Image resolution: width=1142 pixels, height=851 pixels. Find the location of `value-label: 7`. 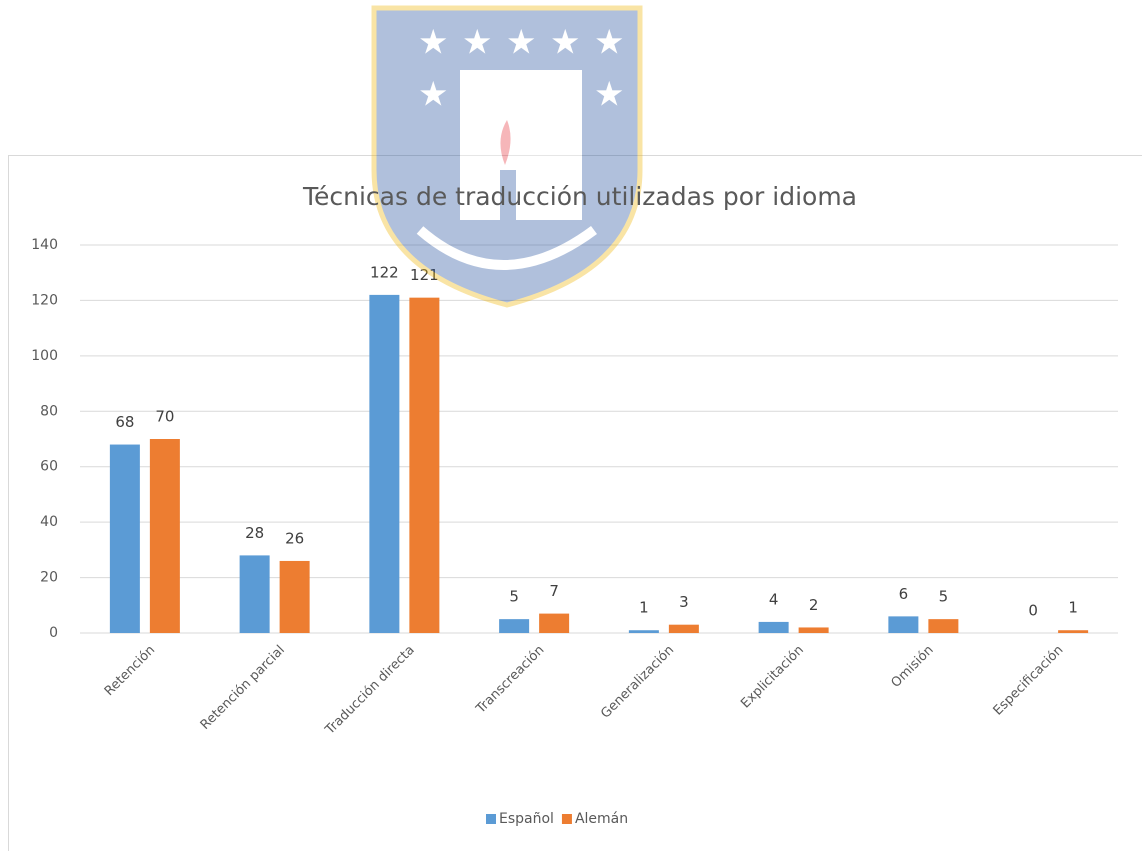

value-label: 7 is located at coordinates (554, 591).